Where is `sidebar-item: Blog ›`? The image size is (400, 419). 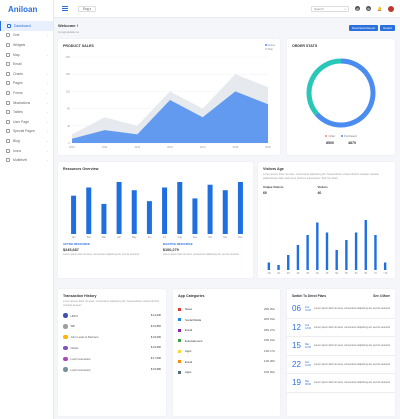
sidebar-item: Blog › is located at coordinates (26, 141).